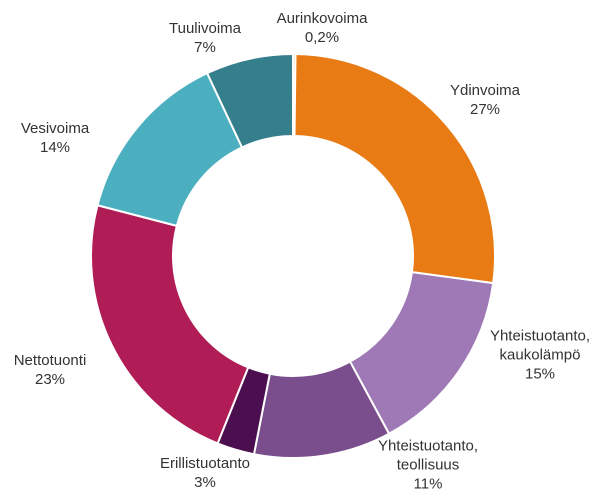  What do you see at coordinates (485, 109) in the screenshot?
I see `value-label: 27%` at bounding box center [485, 109].